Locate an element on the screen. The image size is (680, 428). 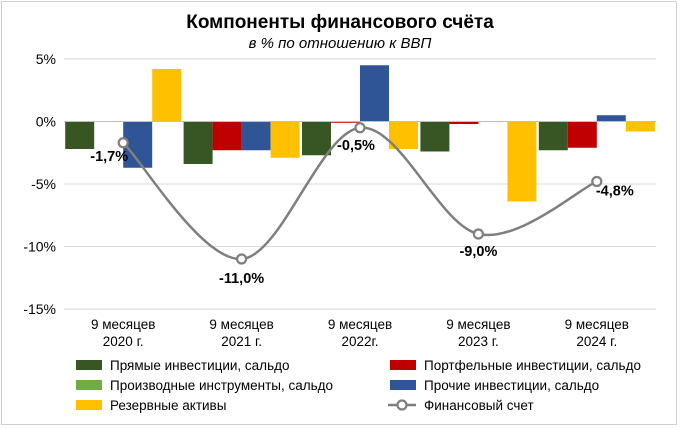
legend-label: Производные инструменты, сальдо is located at coordinates (221, 385).